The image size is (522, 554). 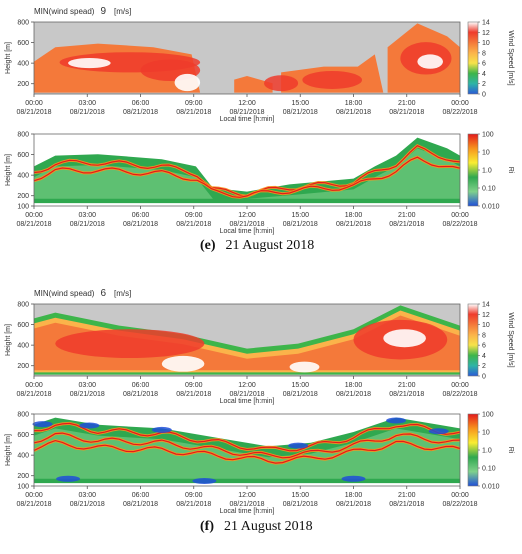 I want to click on panel-caption: (e) 21 August 2018, so click(x=257, y=246).